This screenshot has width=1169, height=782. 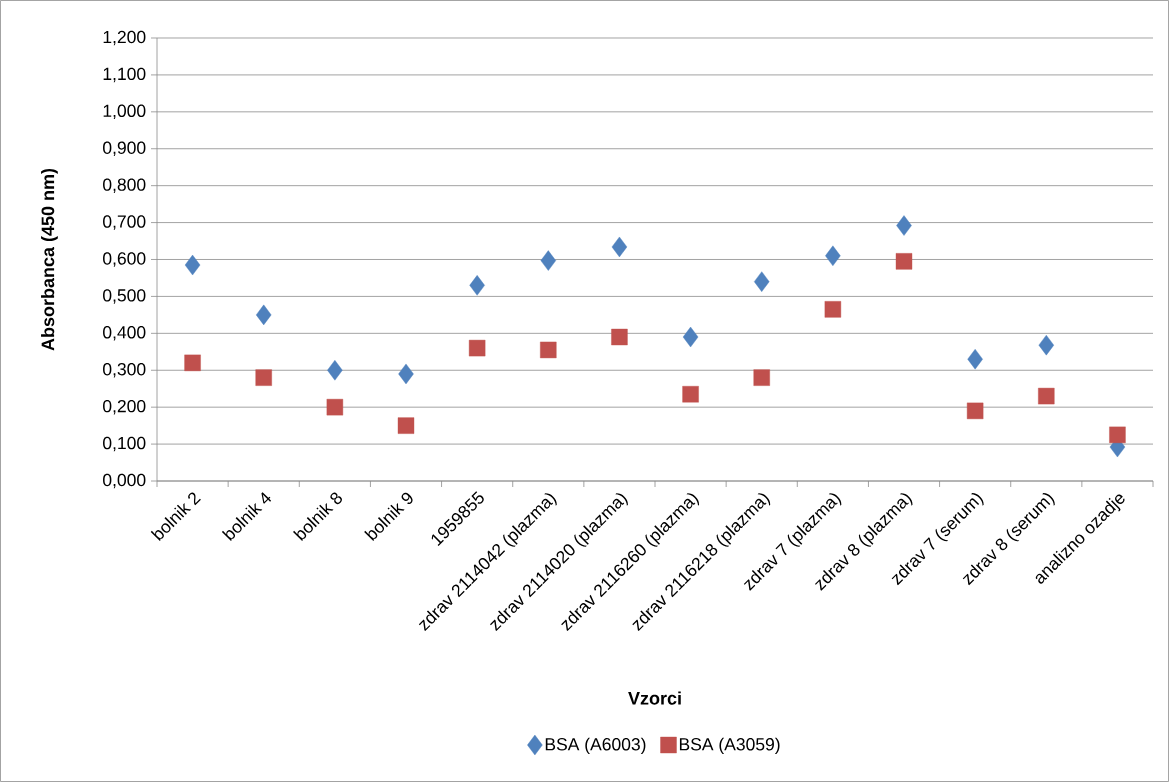 What do you see at coordinates (124, 481) in the screenshot?
I see `y-tick-label: 0,000` at bounding box center [124, 481].